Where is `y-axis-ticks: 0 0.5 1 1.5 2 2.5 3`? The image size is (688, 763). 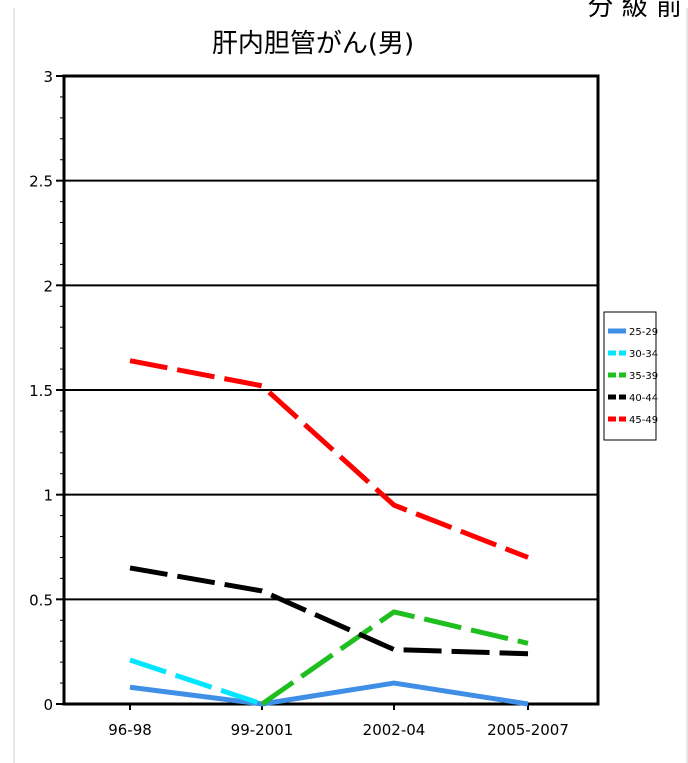
y-axis-ticks: 0 0.5 1 1.5 2 2.5 3 is located at coordinates (46, 391).